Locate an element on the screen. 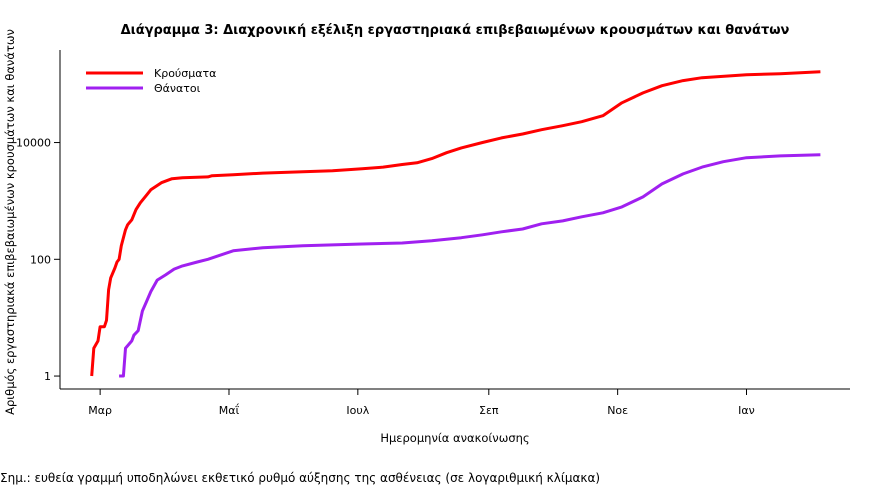  y-tick-label: 10000 is located at coordinates (33, 143).